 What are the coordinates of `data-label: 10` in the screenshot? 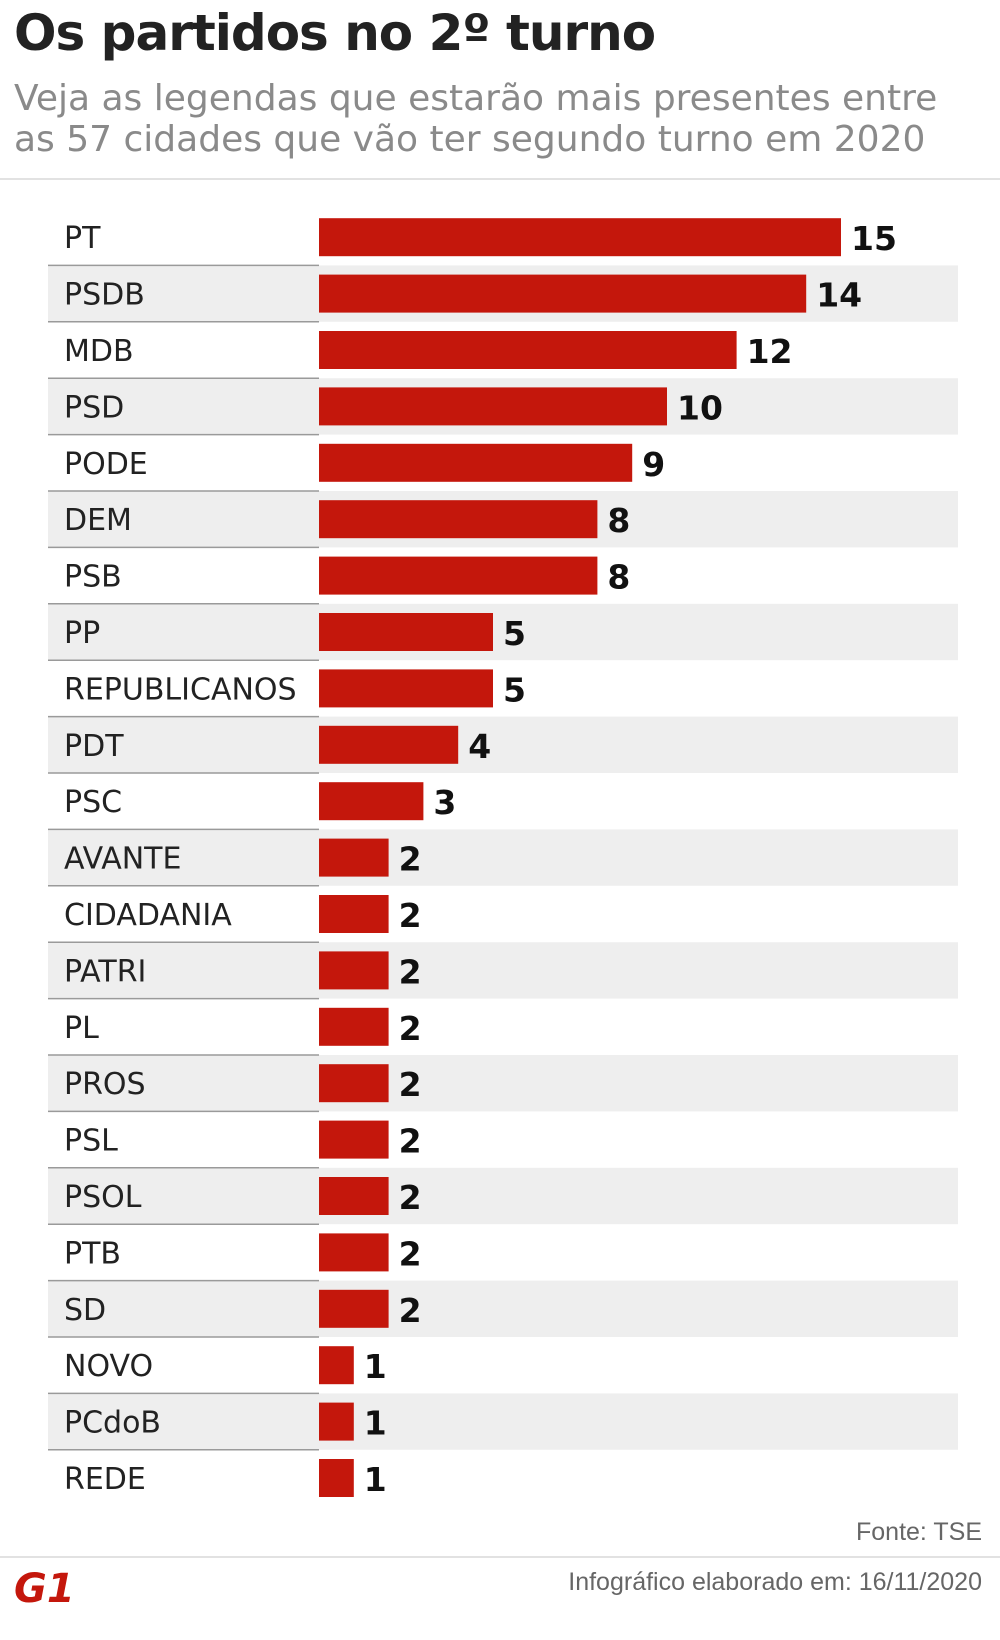 It's located at (700, 407).